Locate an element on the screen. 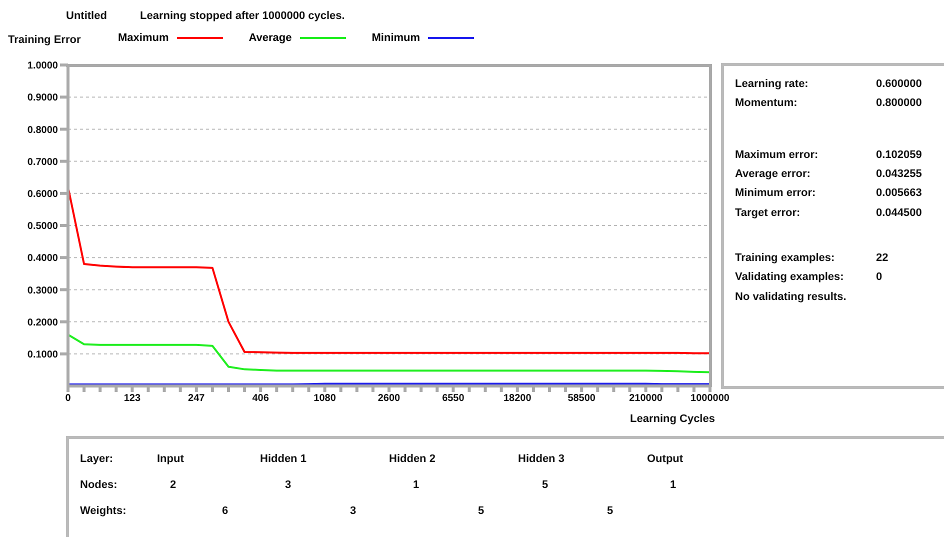  legend-label: Maximum is located at coordinates (143, 38).